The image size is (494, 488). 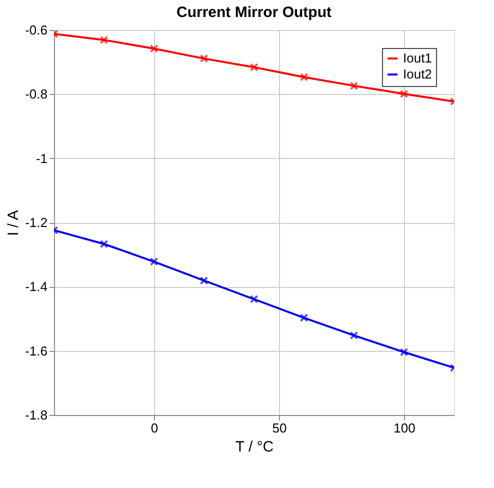 I want to click on y-tick-label: -1.8, so click(x=36, y=415).